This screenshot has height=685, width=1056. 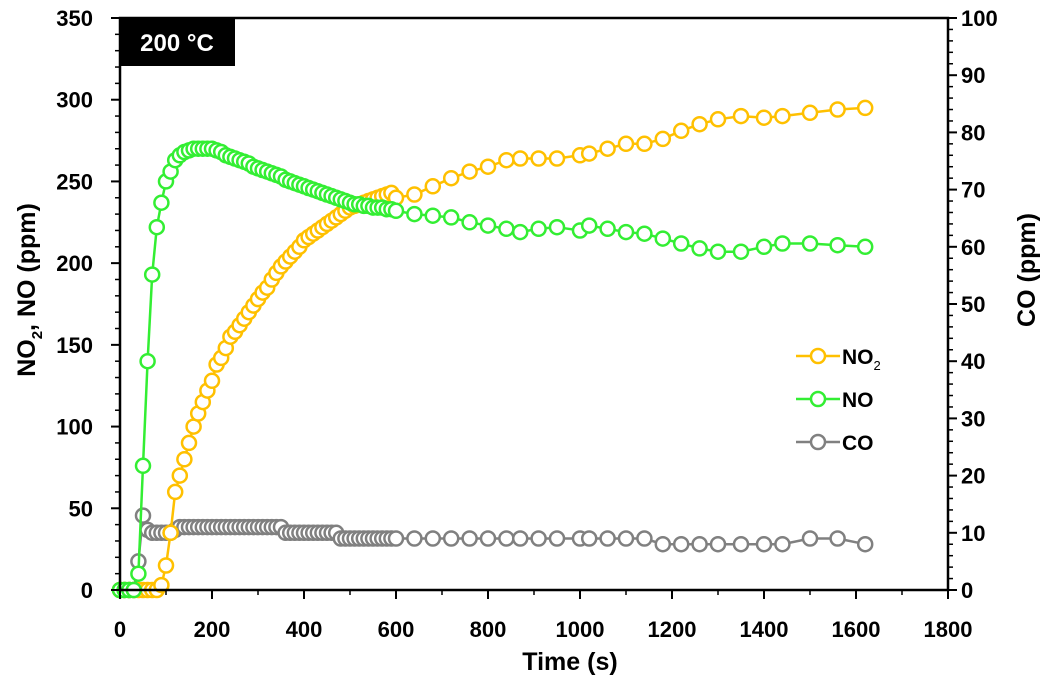 What do you see at coordinates (973, 418) in the screenshot?
I see `y-right-tick-label: 30` at bounding box center [973, 418].